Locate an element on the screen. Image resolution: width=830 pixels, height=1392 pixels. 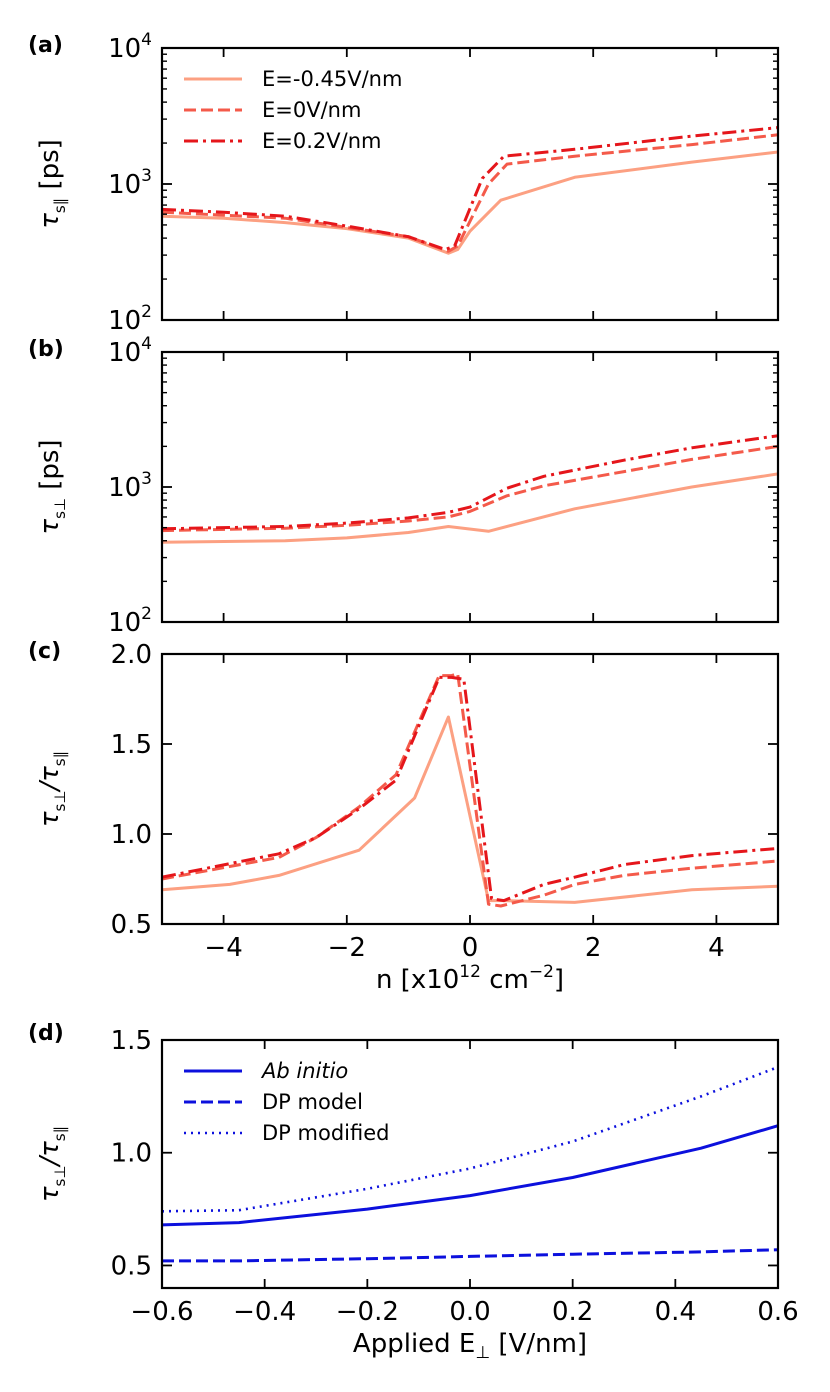
y-tick-label-c-2: 1.5 is located at coordinates (131, 745).